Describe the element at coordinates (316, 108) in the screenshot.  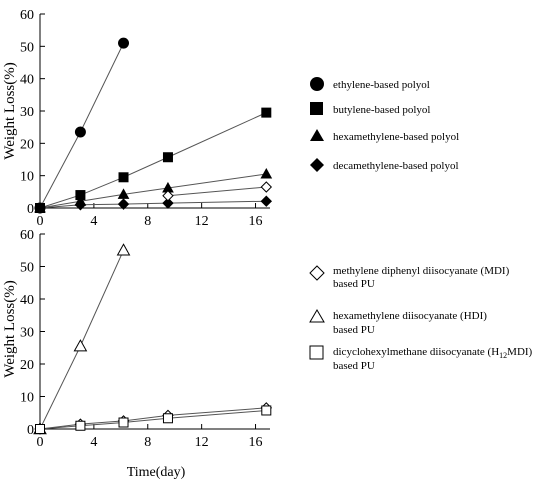
I see `legend-marker-square-filled` at that location.